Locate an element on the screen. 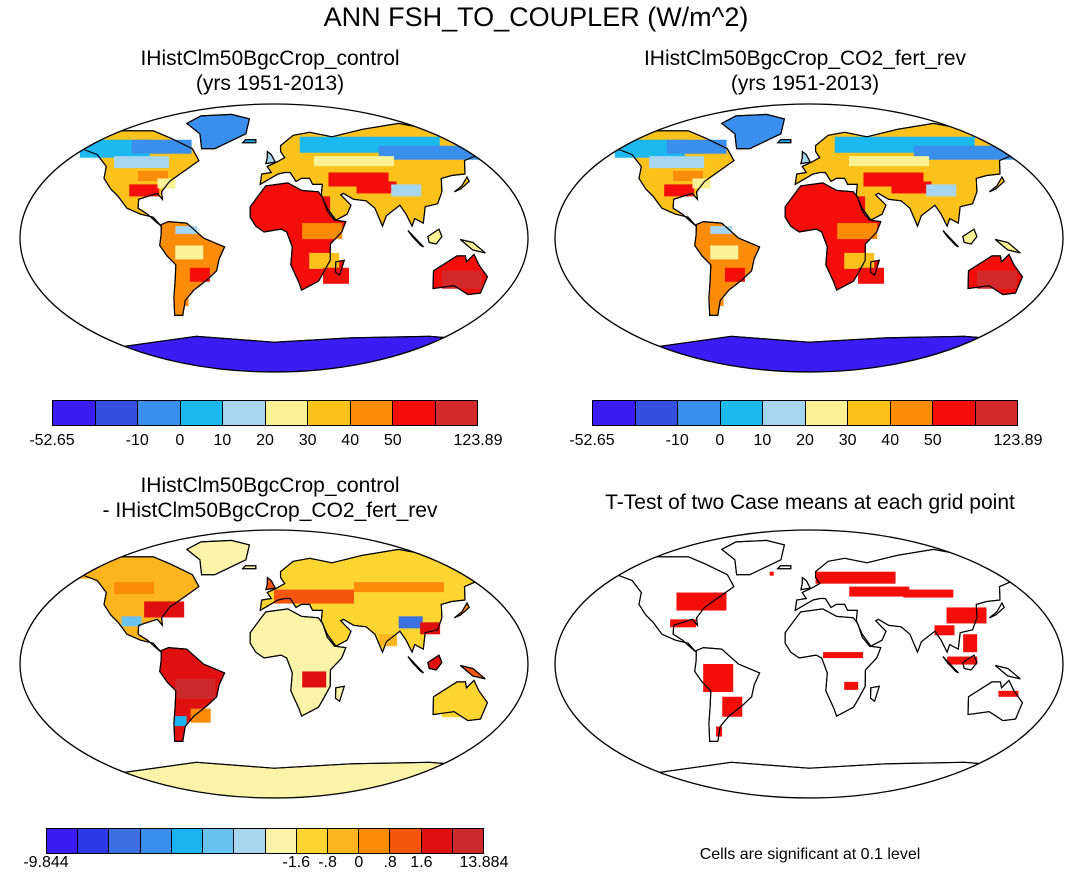  colorbar-difference-labels: -9.844 -1.6 -.8 0 .8 1.6 13.884 is located at coordinates (265, 864).